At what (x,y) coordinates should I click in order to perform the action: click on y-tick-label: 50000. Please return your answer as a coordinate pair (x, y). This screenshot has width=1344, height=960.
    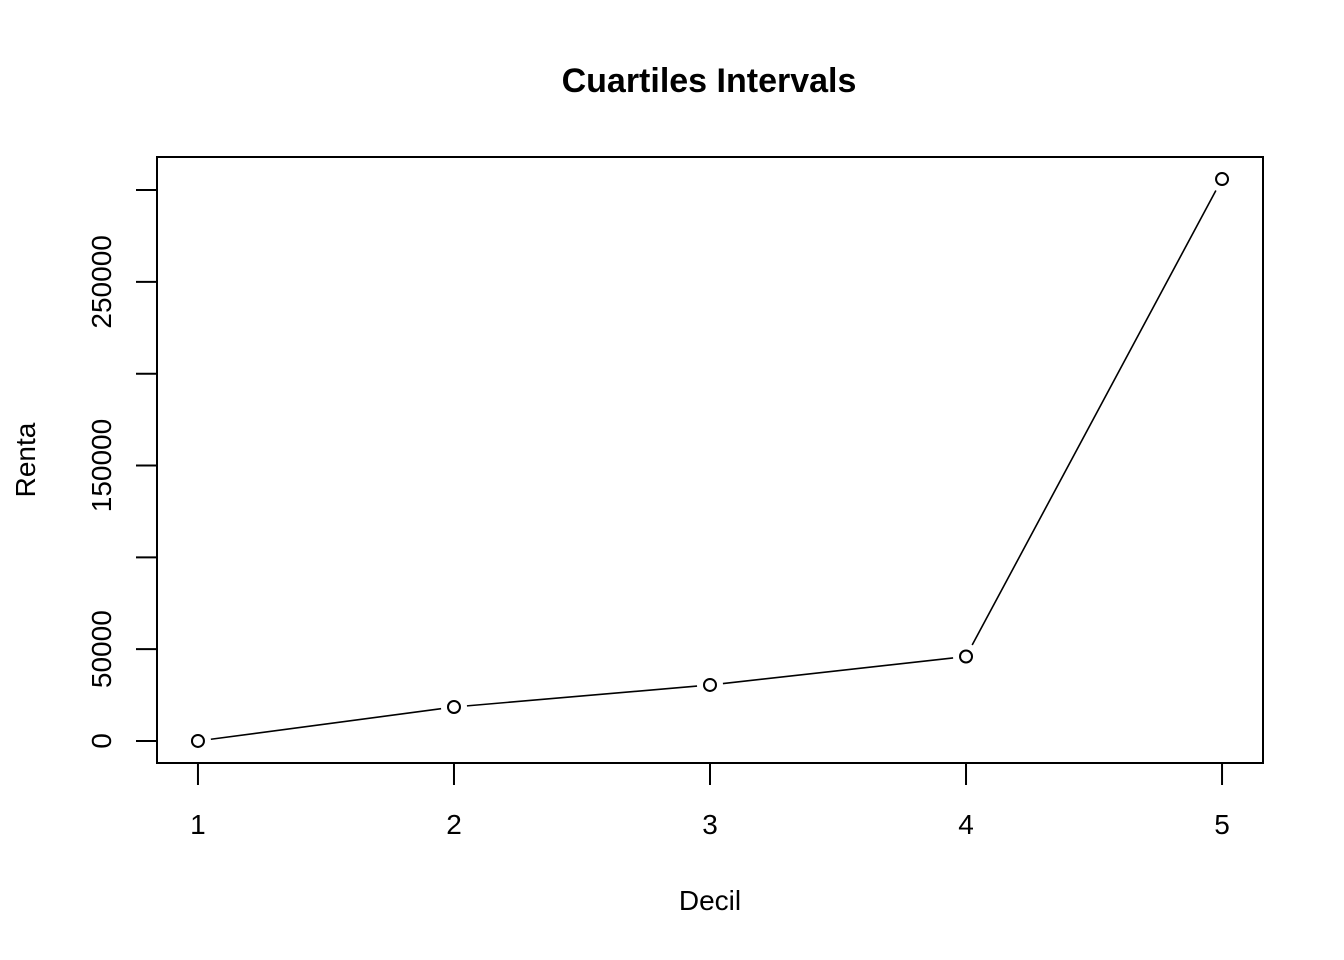
    Looking at the image, I should click on (101, 649).